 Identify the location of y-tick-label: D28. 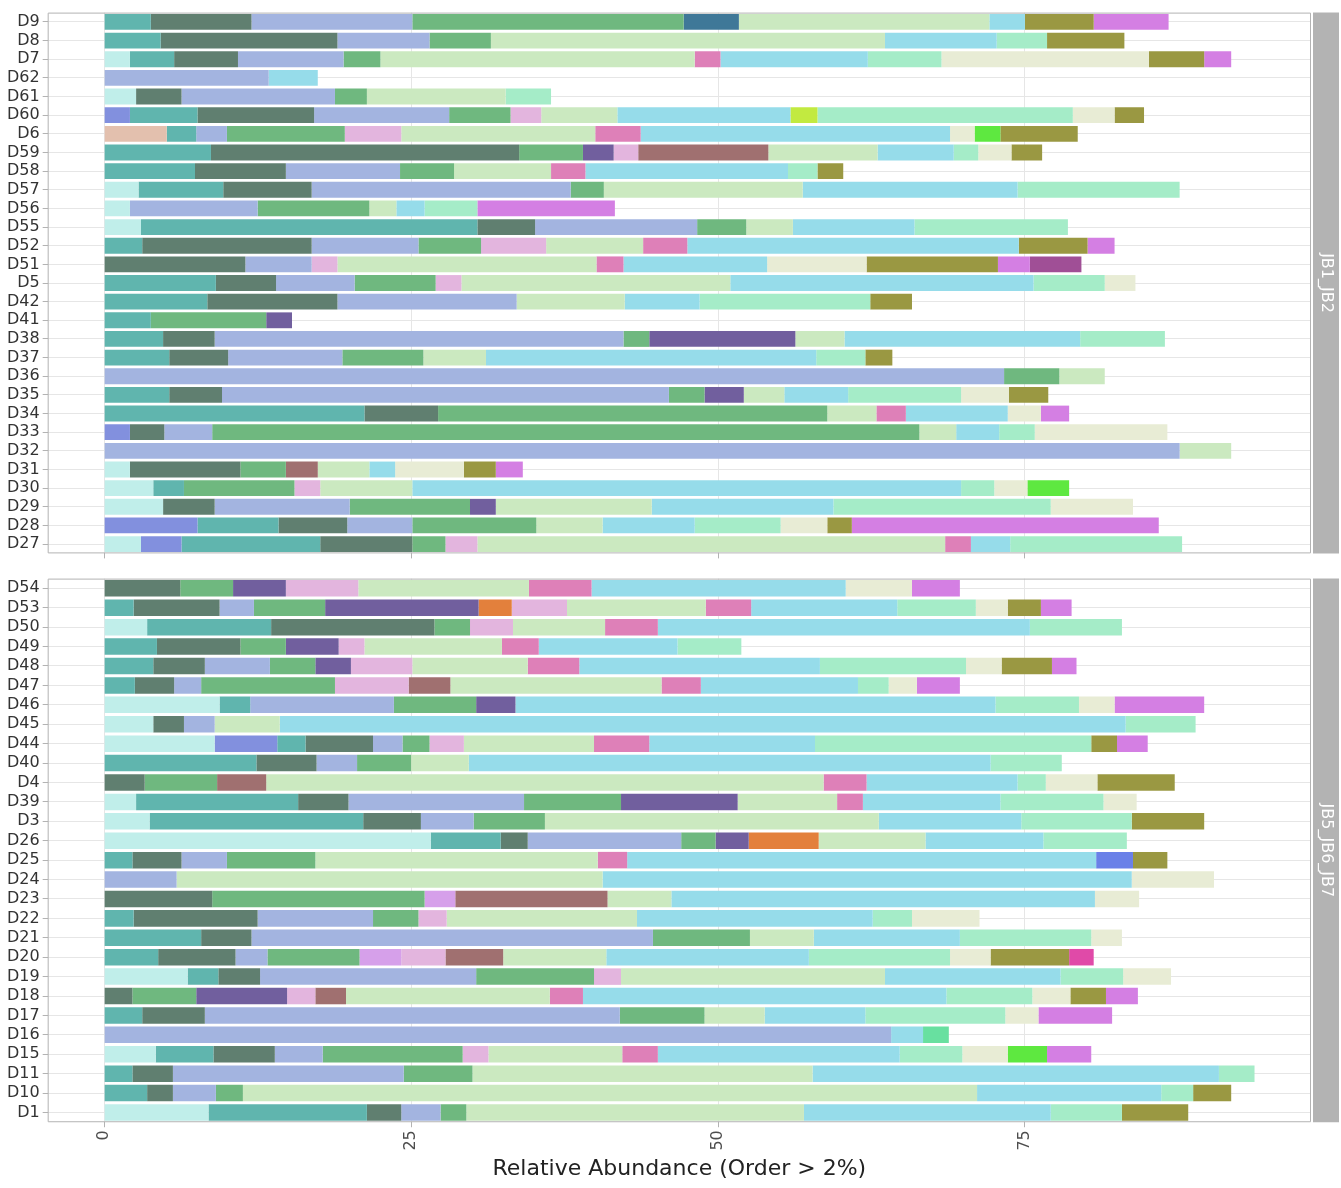
(23, 524).